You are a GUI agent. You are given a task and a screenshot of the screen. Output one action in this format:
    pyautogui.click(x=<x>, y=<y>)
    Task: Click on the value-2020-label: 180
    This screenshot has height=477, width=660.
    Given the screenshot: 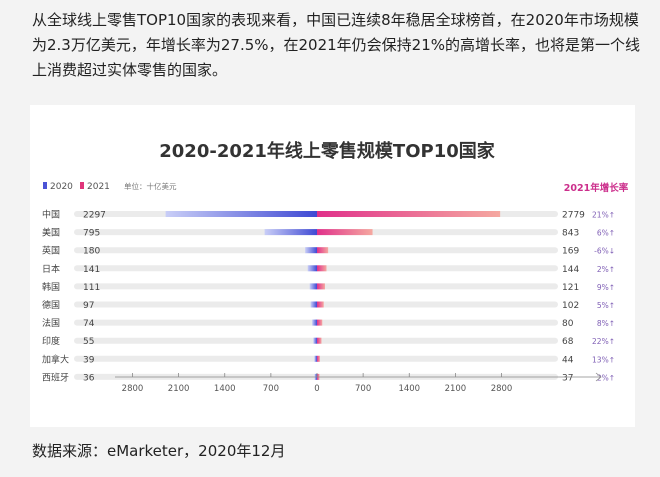 What is the action you would take?
    pyautogui.click(x=91, y=252)
    